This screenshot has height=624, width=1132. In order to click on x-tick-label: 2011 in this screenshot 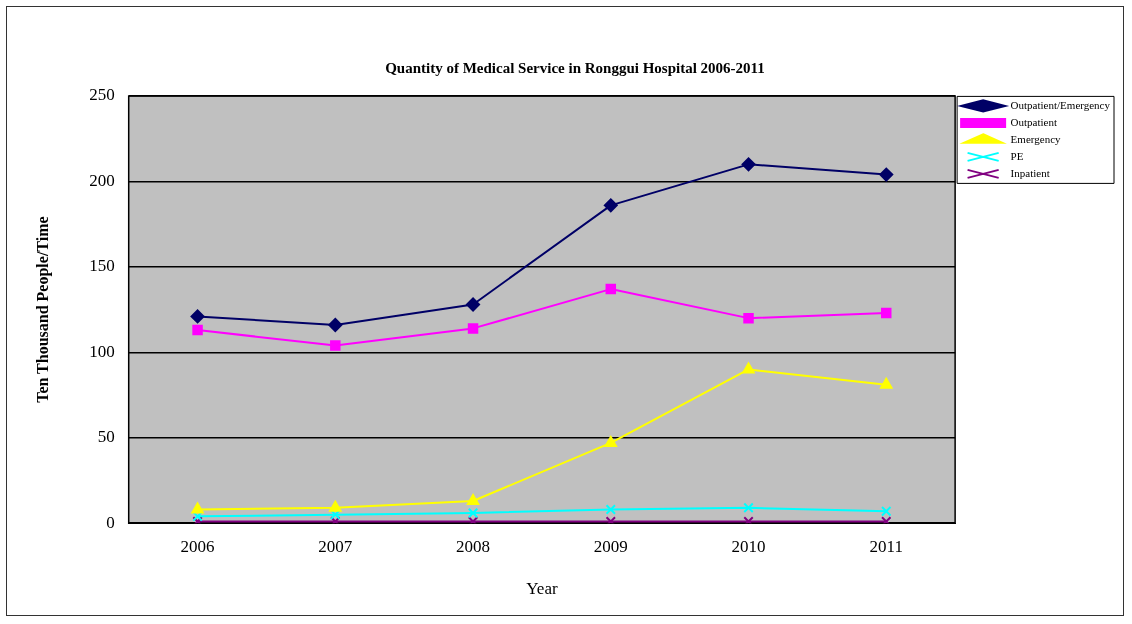, I will do `click(886, 546)`.